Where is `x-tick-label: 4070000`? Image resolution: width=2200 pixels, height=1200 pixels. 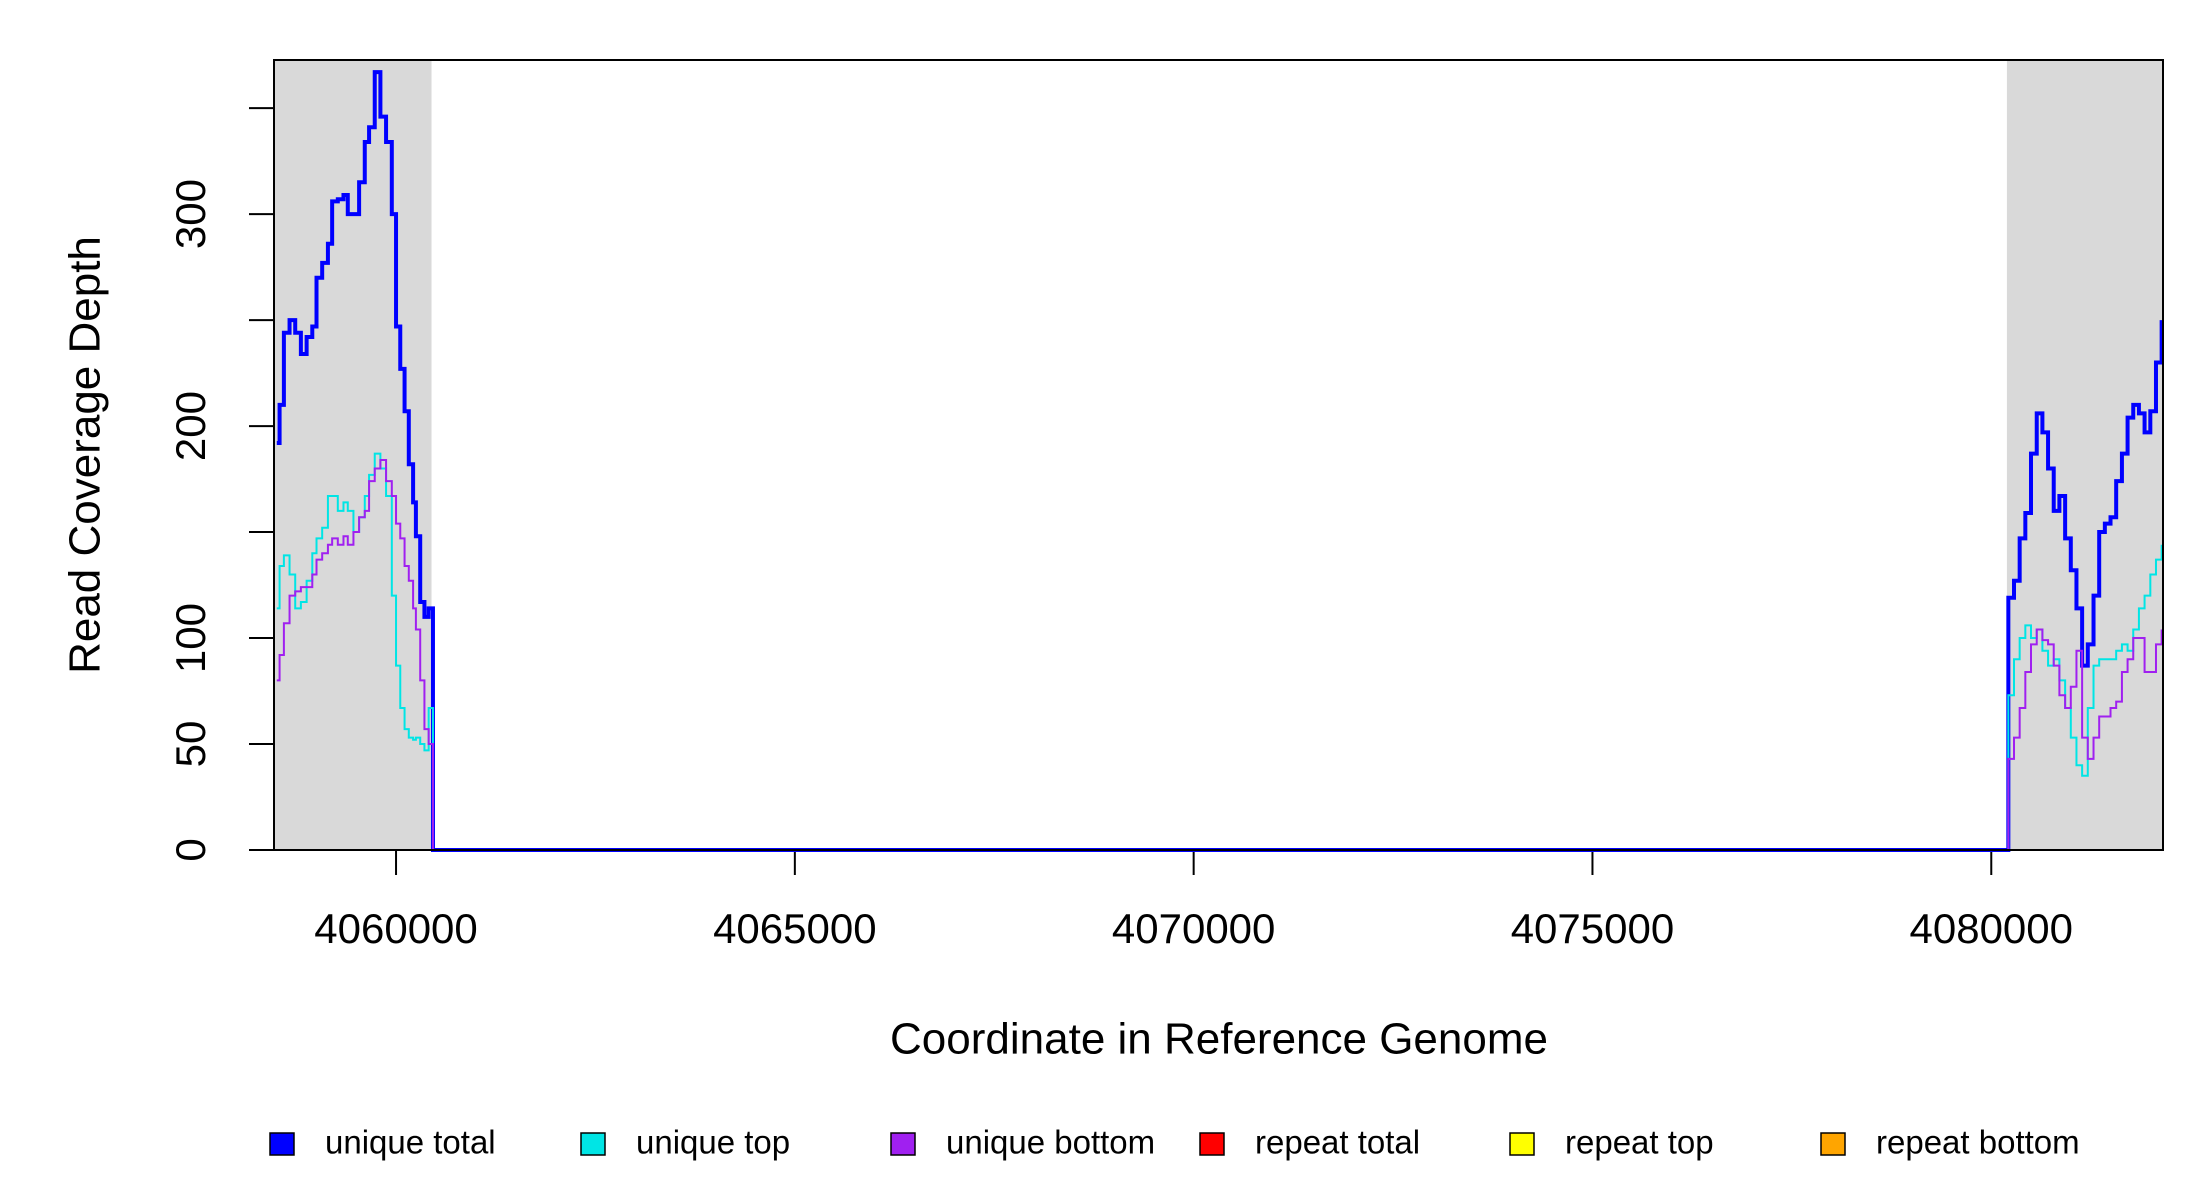 x-tick-label: 4070000 is located at coordinates (1194, 928).